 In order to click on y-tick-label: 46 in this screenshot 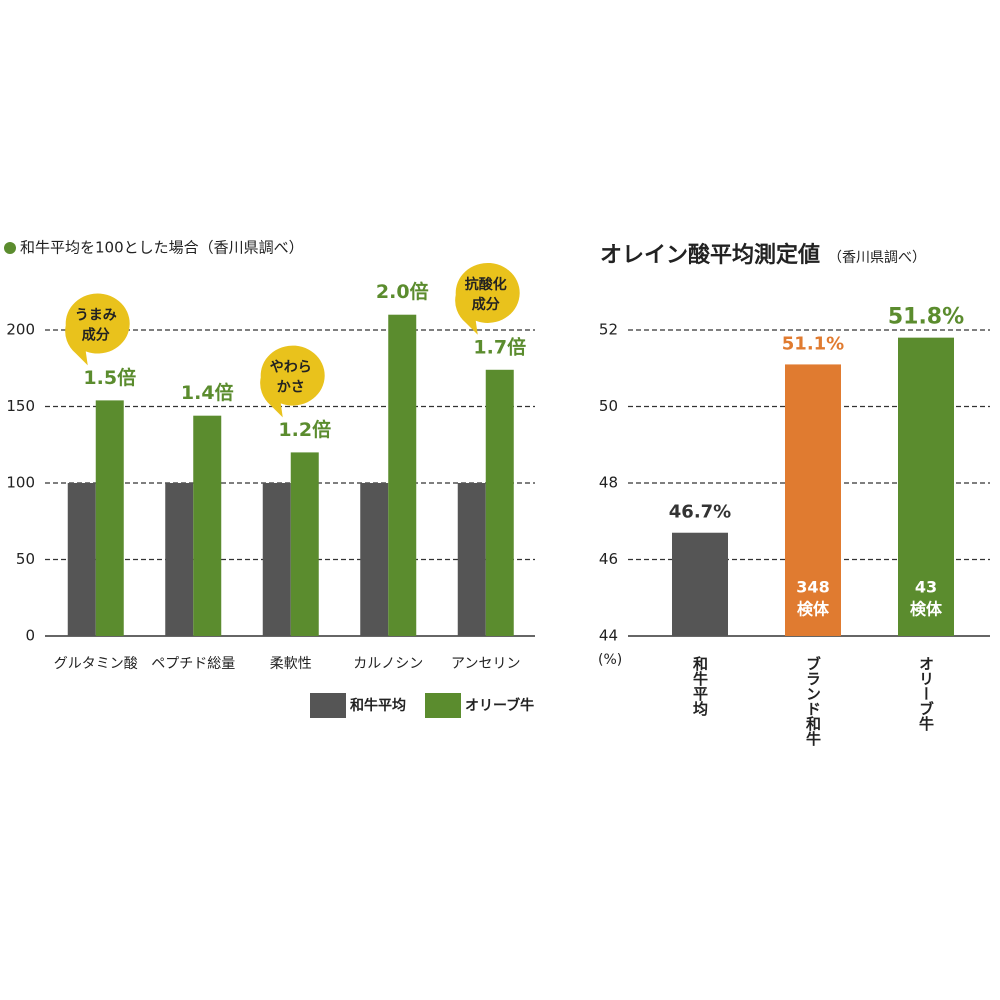, I will do `click(608, 559)`.